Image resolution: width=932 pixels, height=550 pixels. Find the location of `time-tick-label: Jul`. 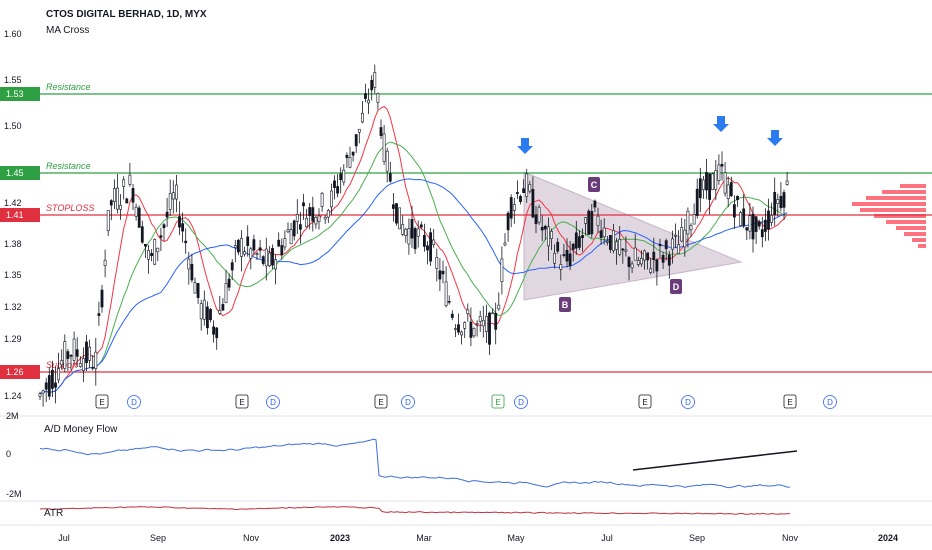

time-tick-label: Jul is located at coordinates (607, 538).